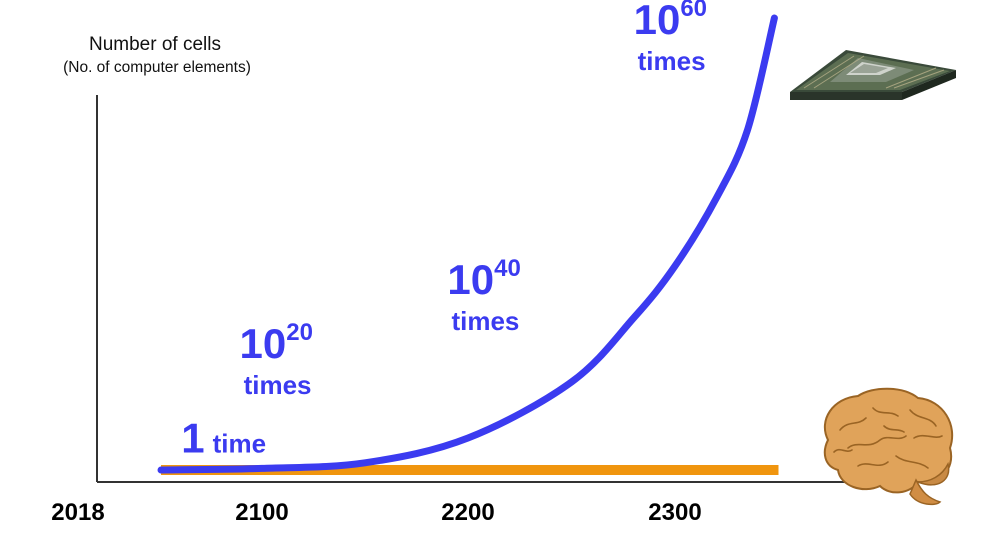 This screenshot has width=1000, height=555. What do you see at coordinates (873, 75) in the screenshot?
I see `cpu-chip-icon` at bounding box center [873, 75].